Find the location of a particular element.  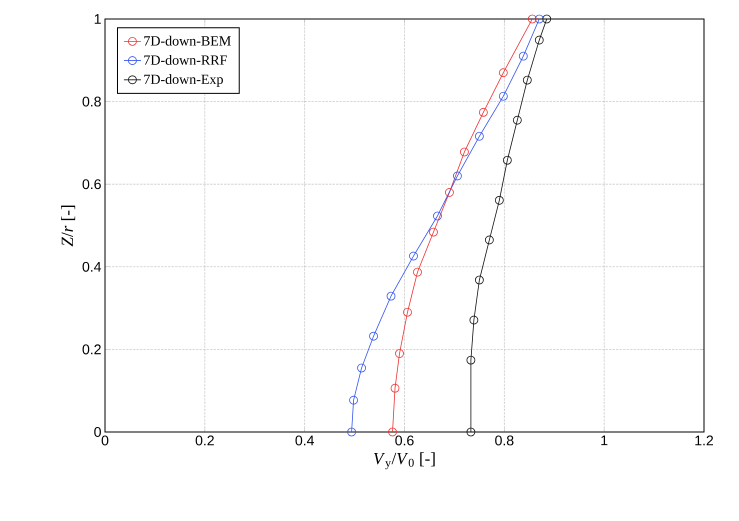

y-tick-label: 0.6 is located at coordinates (91, 184).